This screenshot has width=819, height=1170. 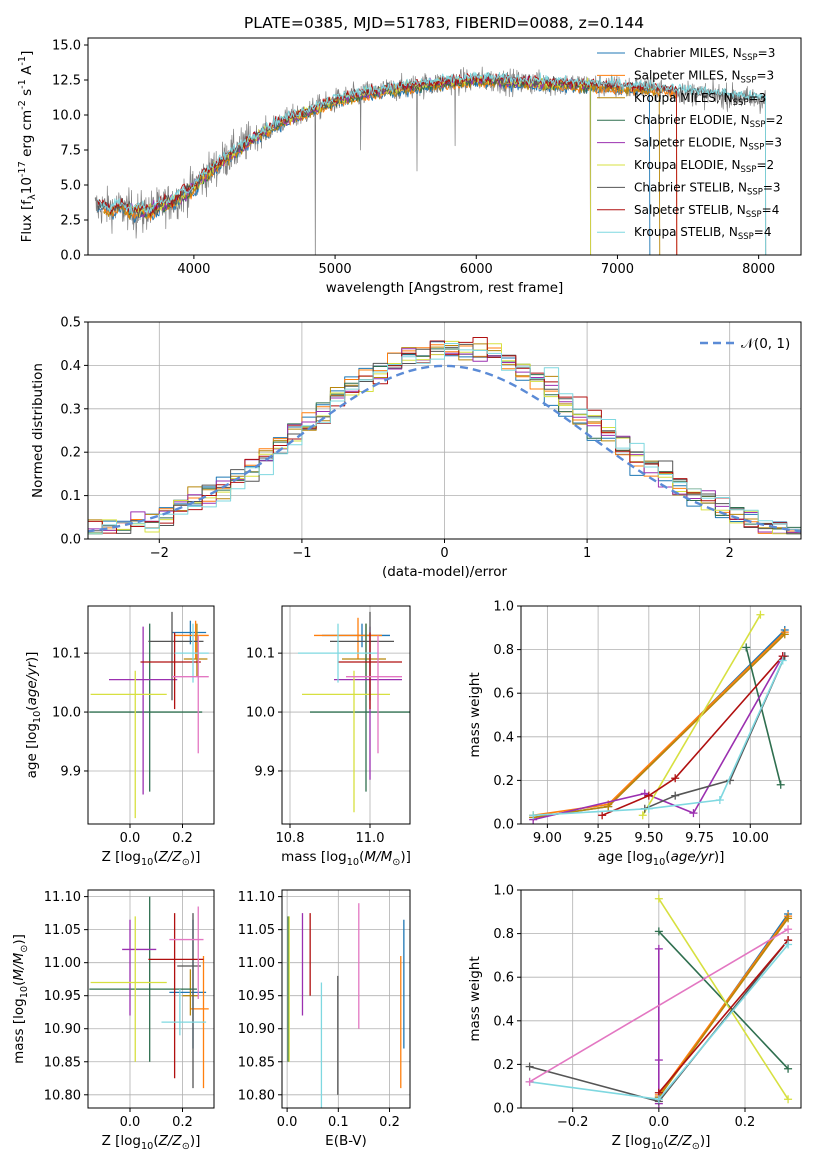 What do you see at coordinates (730, 553) in the screenshot?
I see `x-tick-label: 2` at bounding box center [730, 553].